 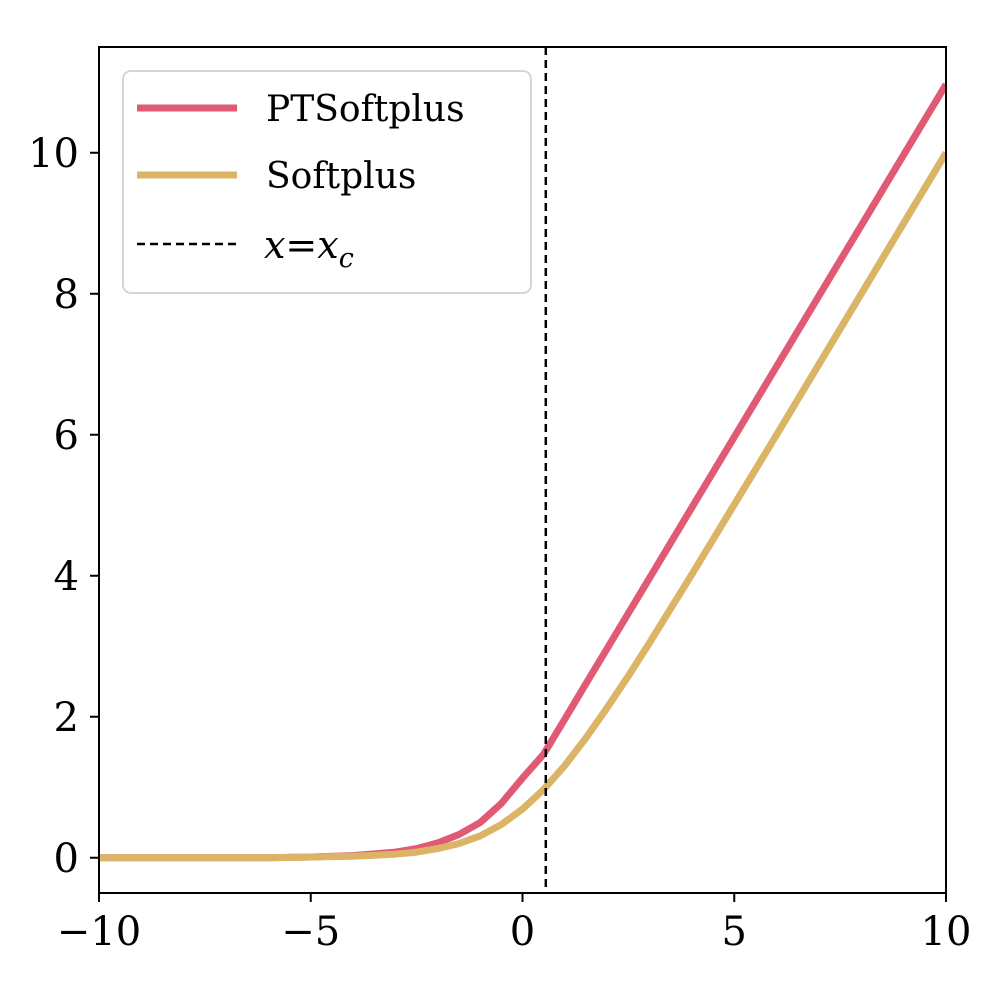 I want to click on y-tick-label: 2, so click(x=66, y=718).